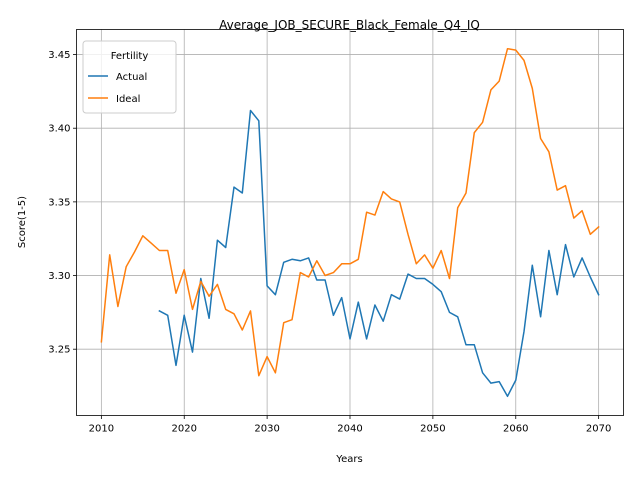 This screenshot has height=480, width=640. What do you see at coordinates (59, 55) in the screenshot?
I see `y-tick-label: 3.45` at bounding box center [59, 55].